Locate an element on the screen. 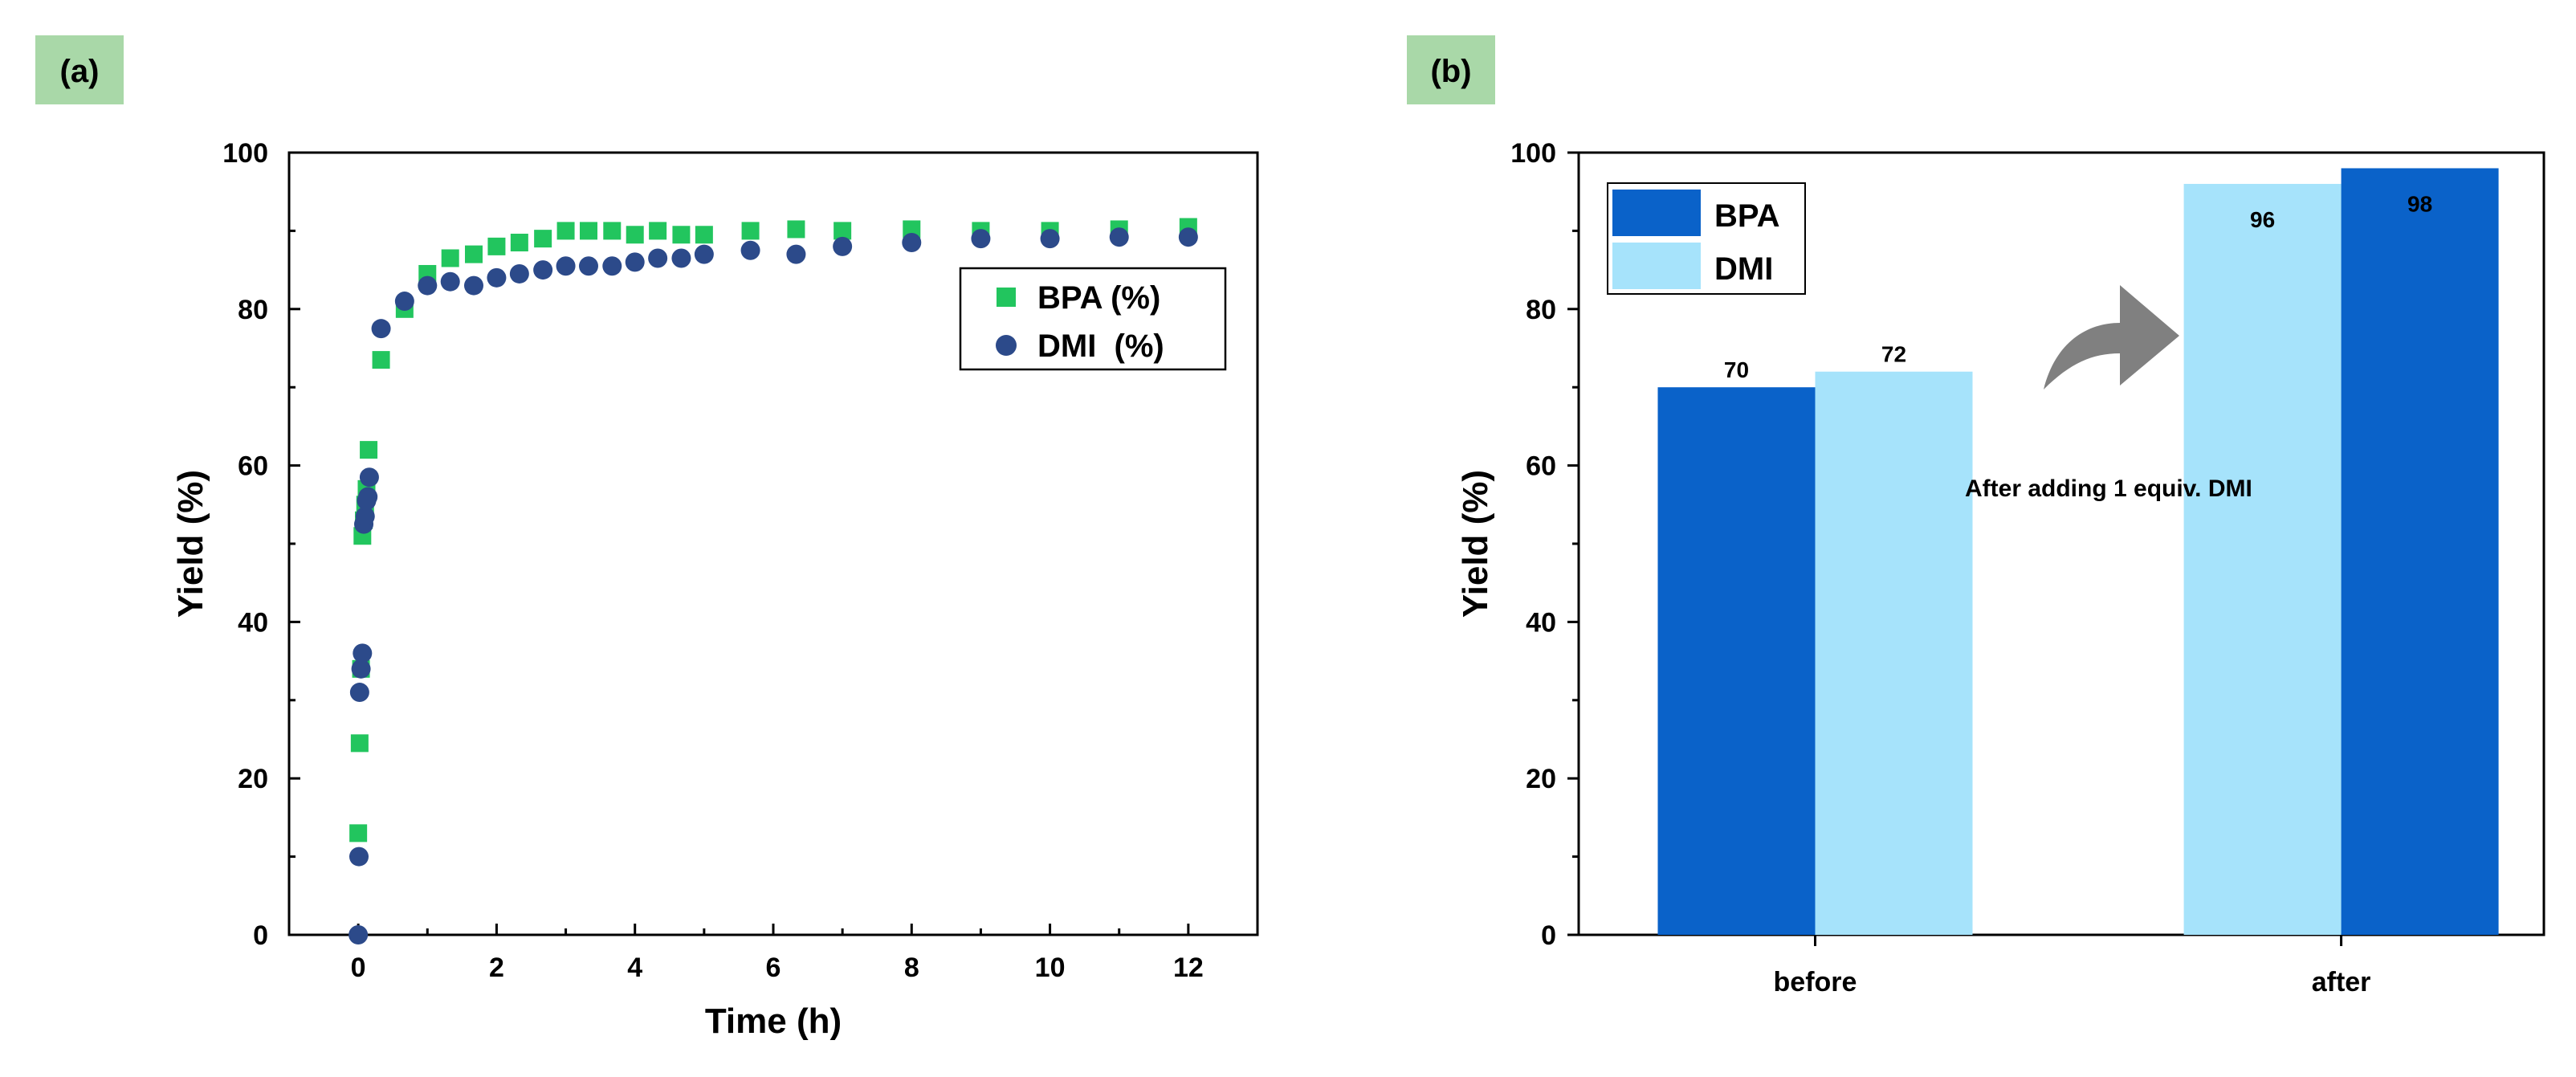 The width and height of the screenshot is (2576, 1077). chart-a-x-tick-label: 2 is located at coordinates (496, 968).